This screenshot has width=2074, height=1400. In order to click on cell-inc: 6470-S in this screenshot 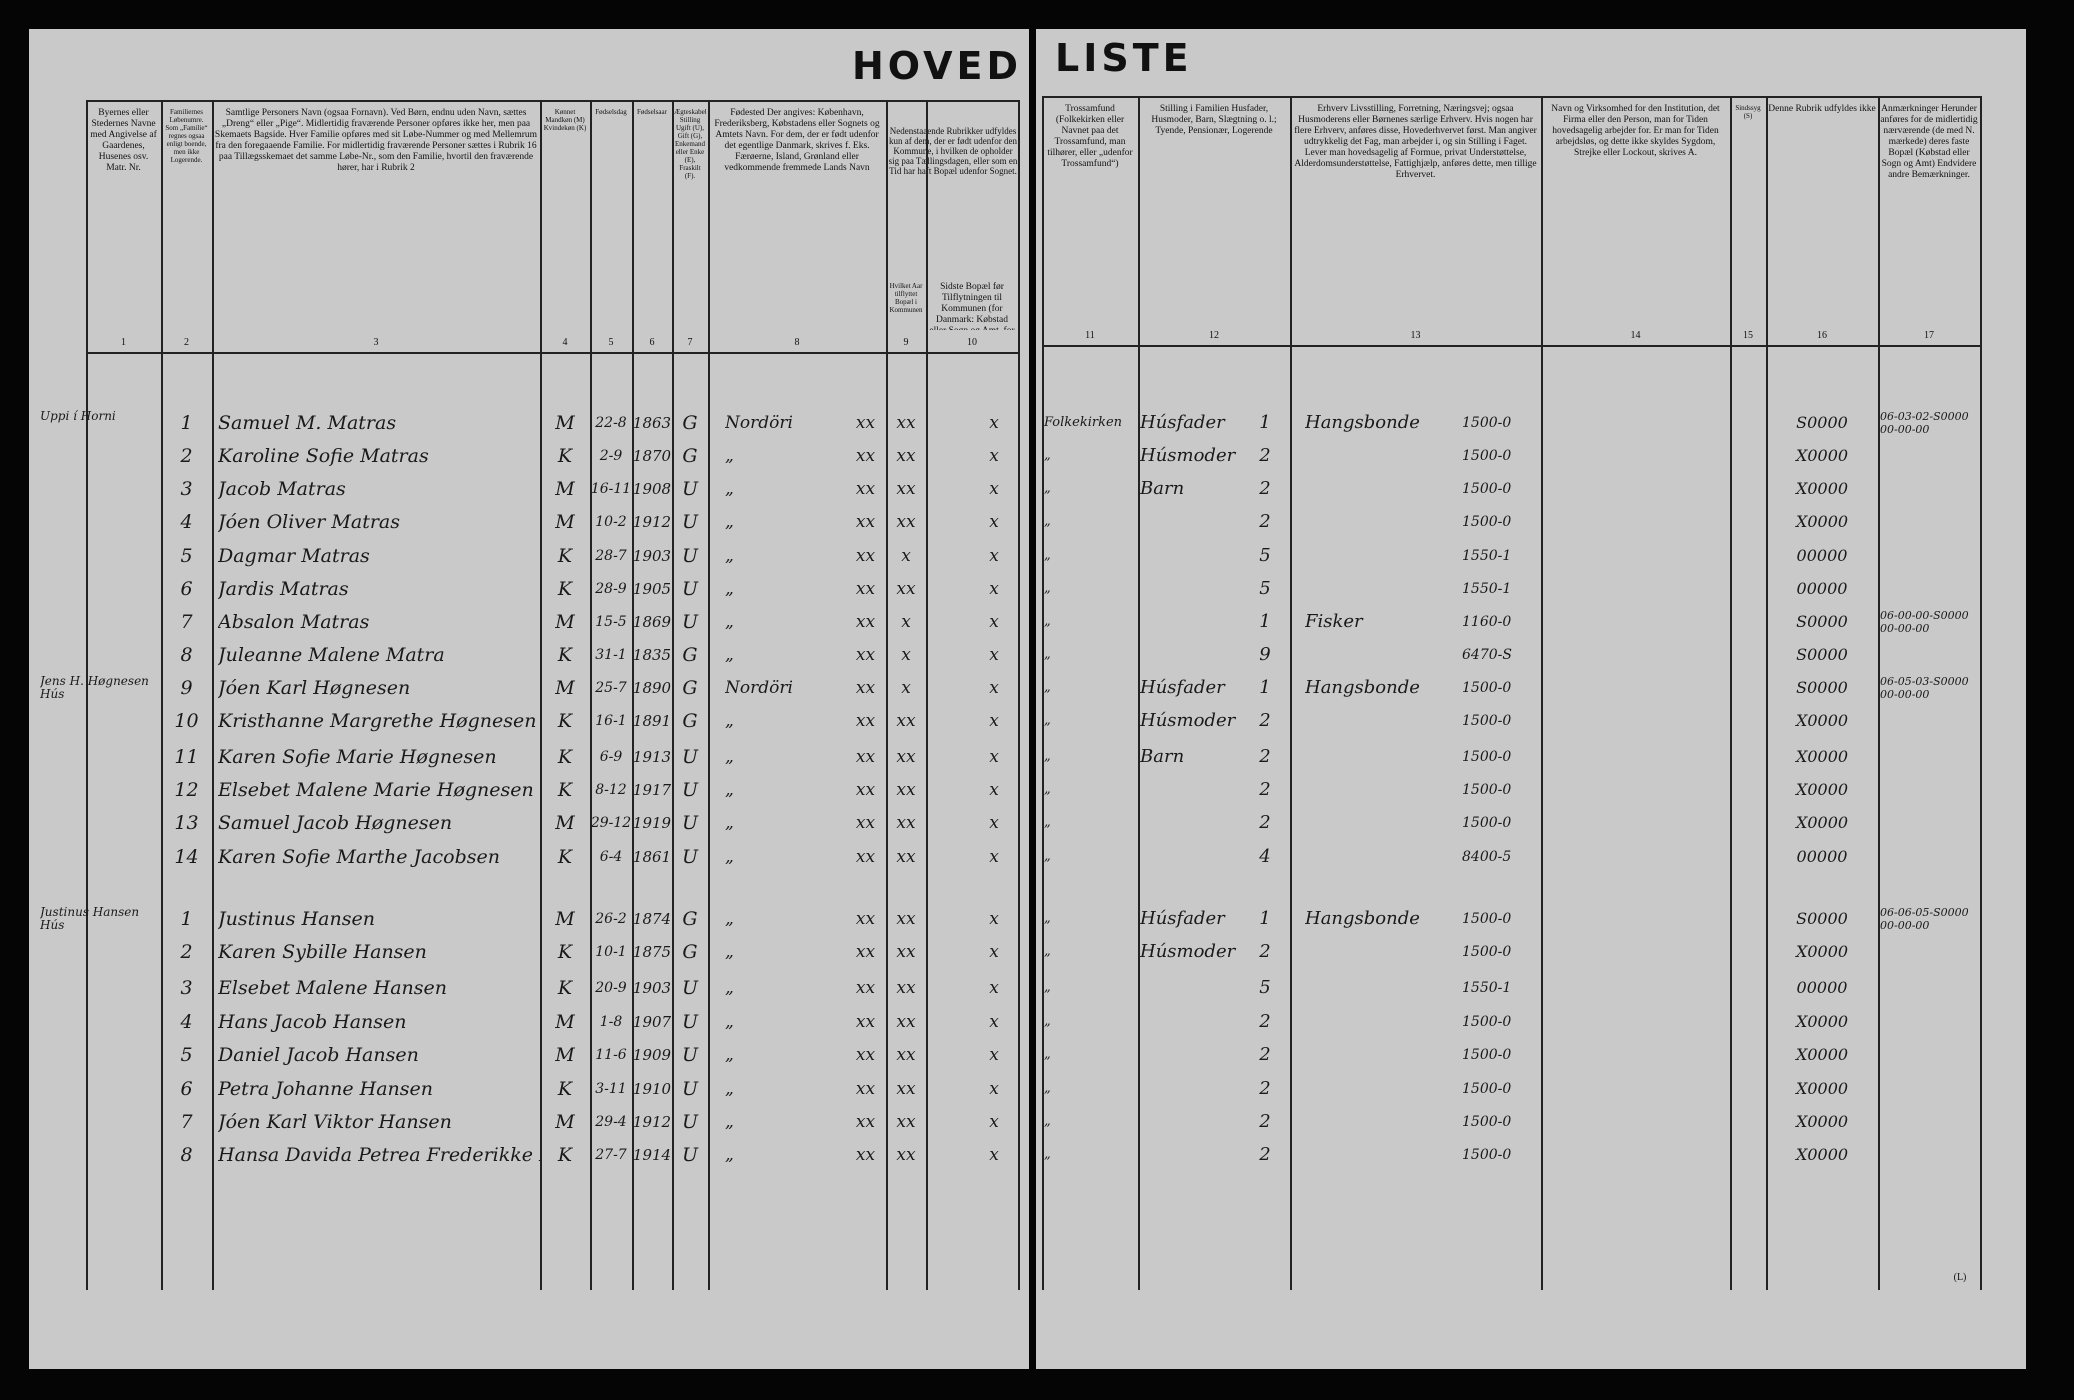, I will do `click(1487, 655)`.